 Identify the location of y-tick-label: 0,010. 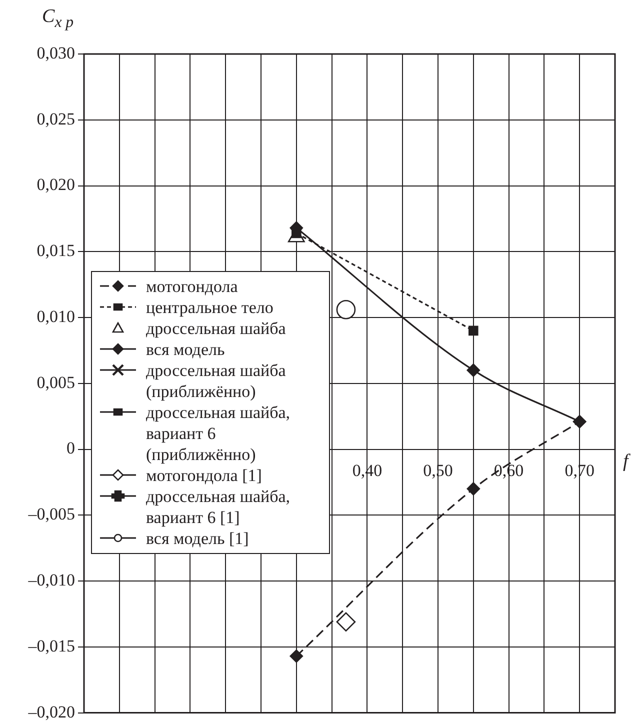
(55, 316).